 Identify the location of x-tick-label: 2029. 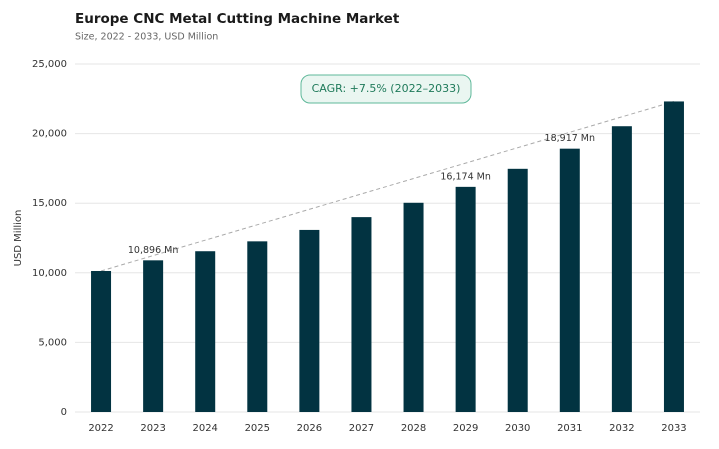
(465, 428).